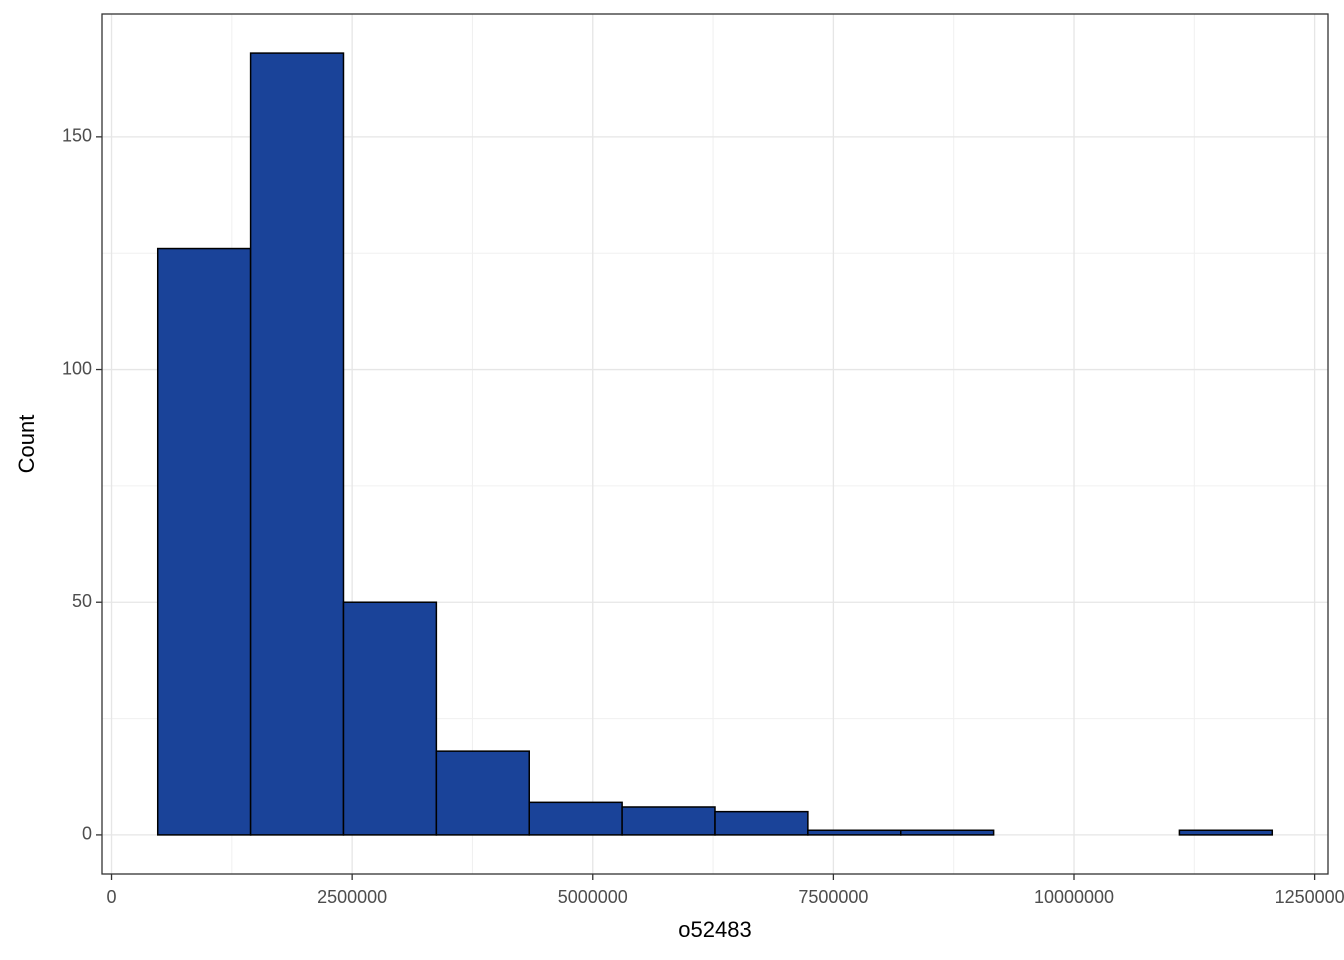 The width and height of the screenshot is (1344, 960). Describe the element at coordinates (77, 368) in the screenshot. I see `y-tick-label: 100` at that location.